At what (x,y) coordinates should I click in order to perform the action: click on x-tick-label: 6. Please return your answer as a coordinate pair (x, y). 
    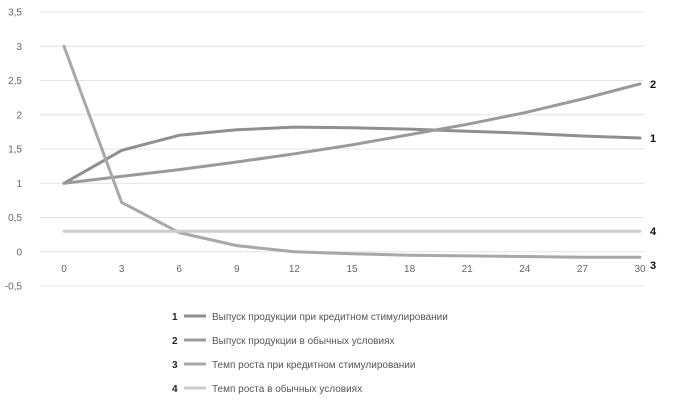
    Looking at the image, I should click on (179, 269).